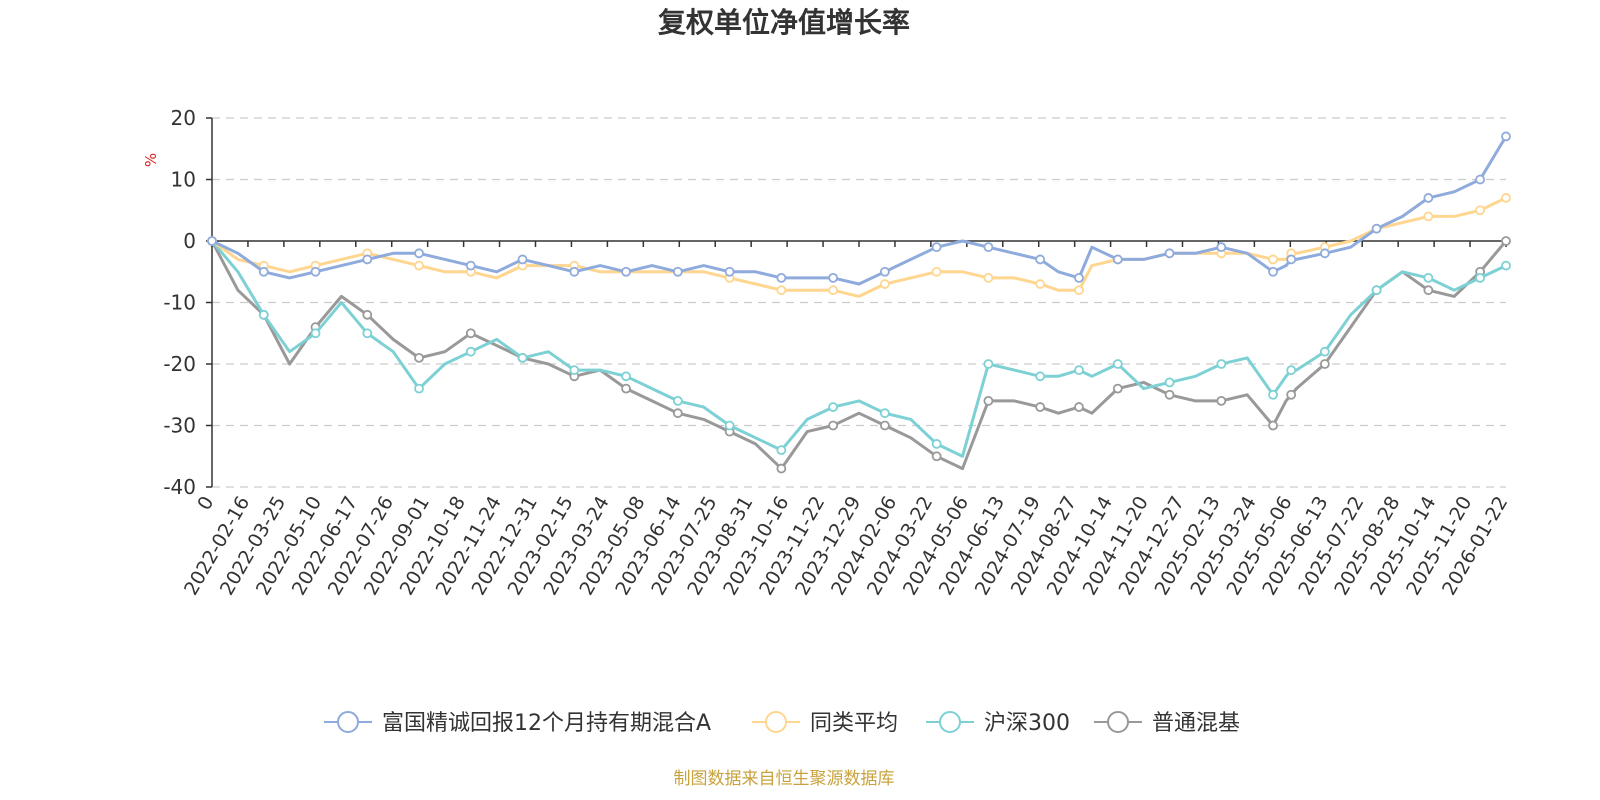 The height and width of the screenshot is (800, 1600). Describe the element at coordinates (1196, 723) in the screenshot. I see `legend-label: 普通混基` at that location.